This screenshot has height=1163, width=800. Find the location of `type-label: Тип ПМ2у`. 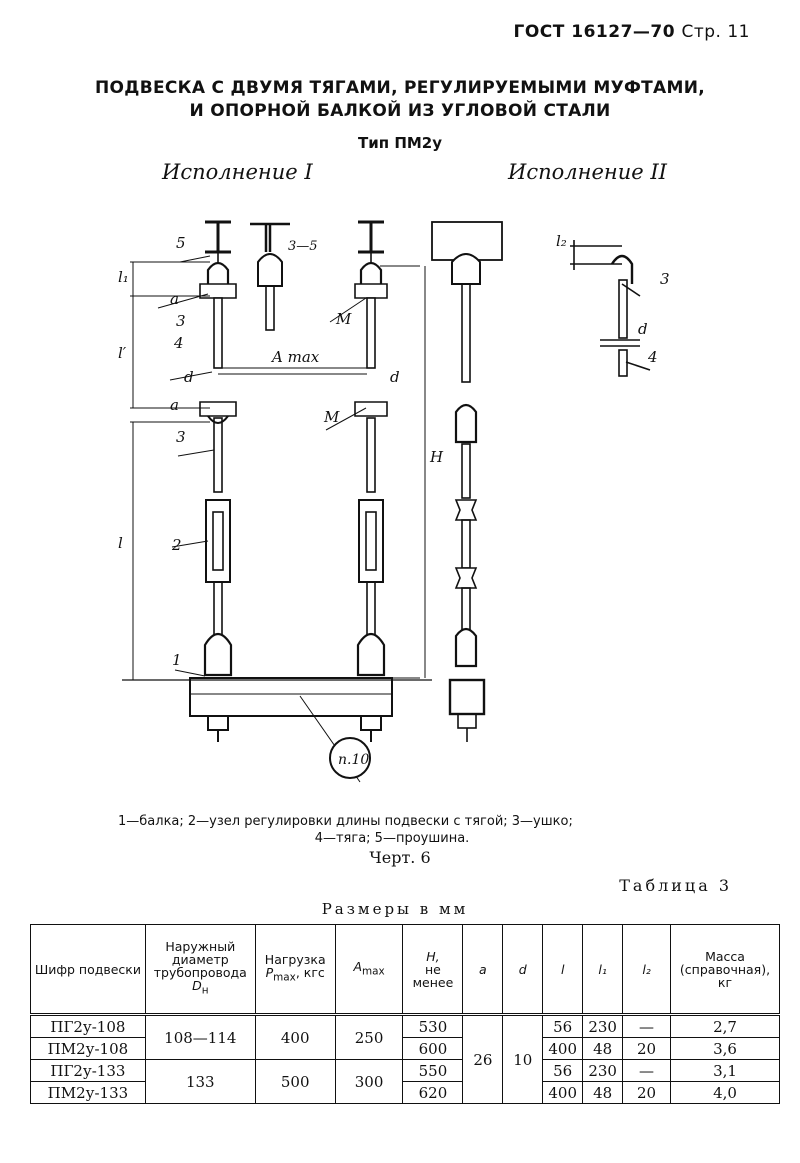

type-label: Тип ПМ2у is located at coordinates (400, 143).